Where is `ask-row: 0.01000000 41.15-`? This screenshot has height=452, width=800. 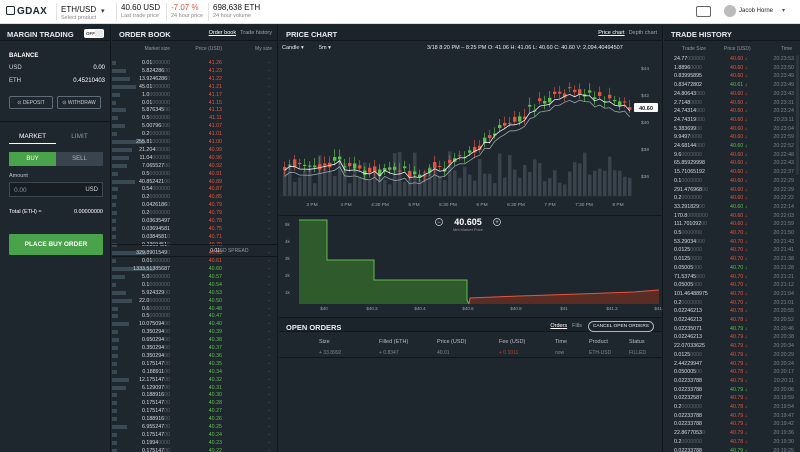 ask-row: 0.01000000 41.15- is located at coordinates (195, 103).